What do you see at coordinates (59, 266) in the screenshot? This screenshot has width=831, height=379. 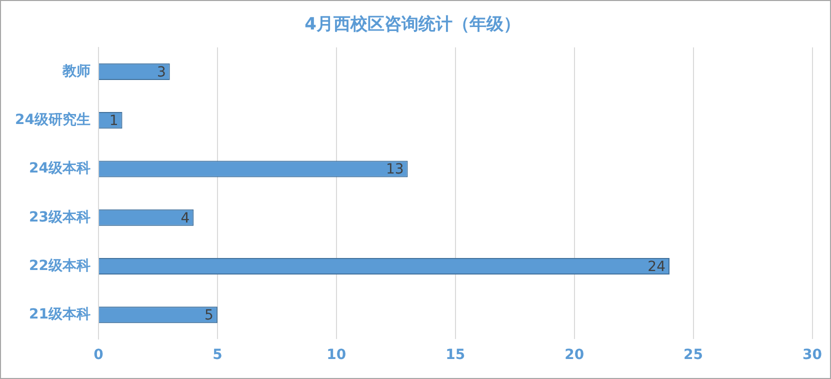 I see `y-tick-label: 22级本科` at bounding box center [59, 266].